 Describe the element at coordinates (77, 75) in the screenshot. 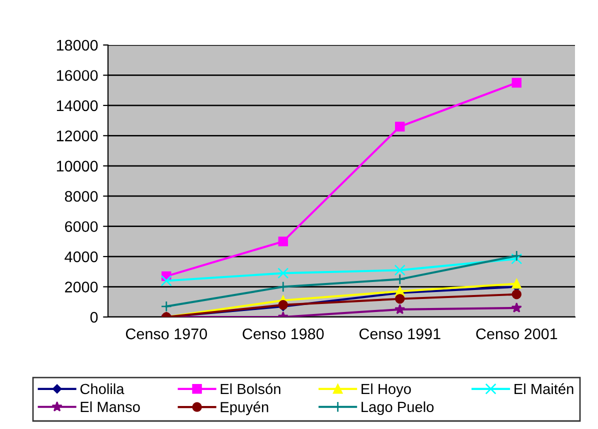

I see `y-tick-label: 16000` at that location.